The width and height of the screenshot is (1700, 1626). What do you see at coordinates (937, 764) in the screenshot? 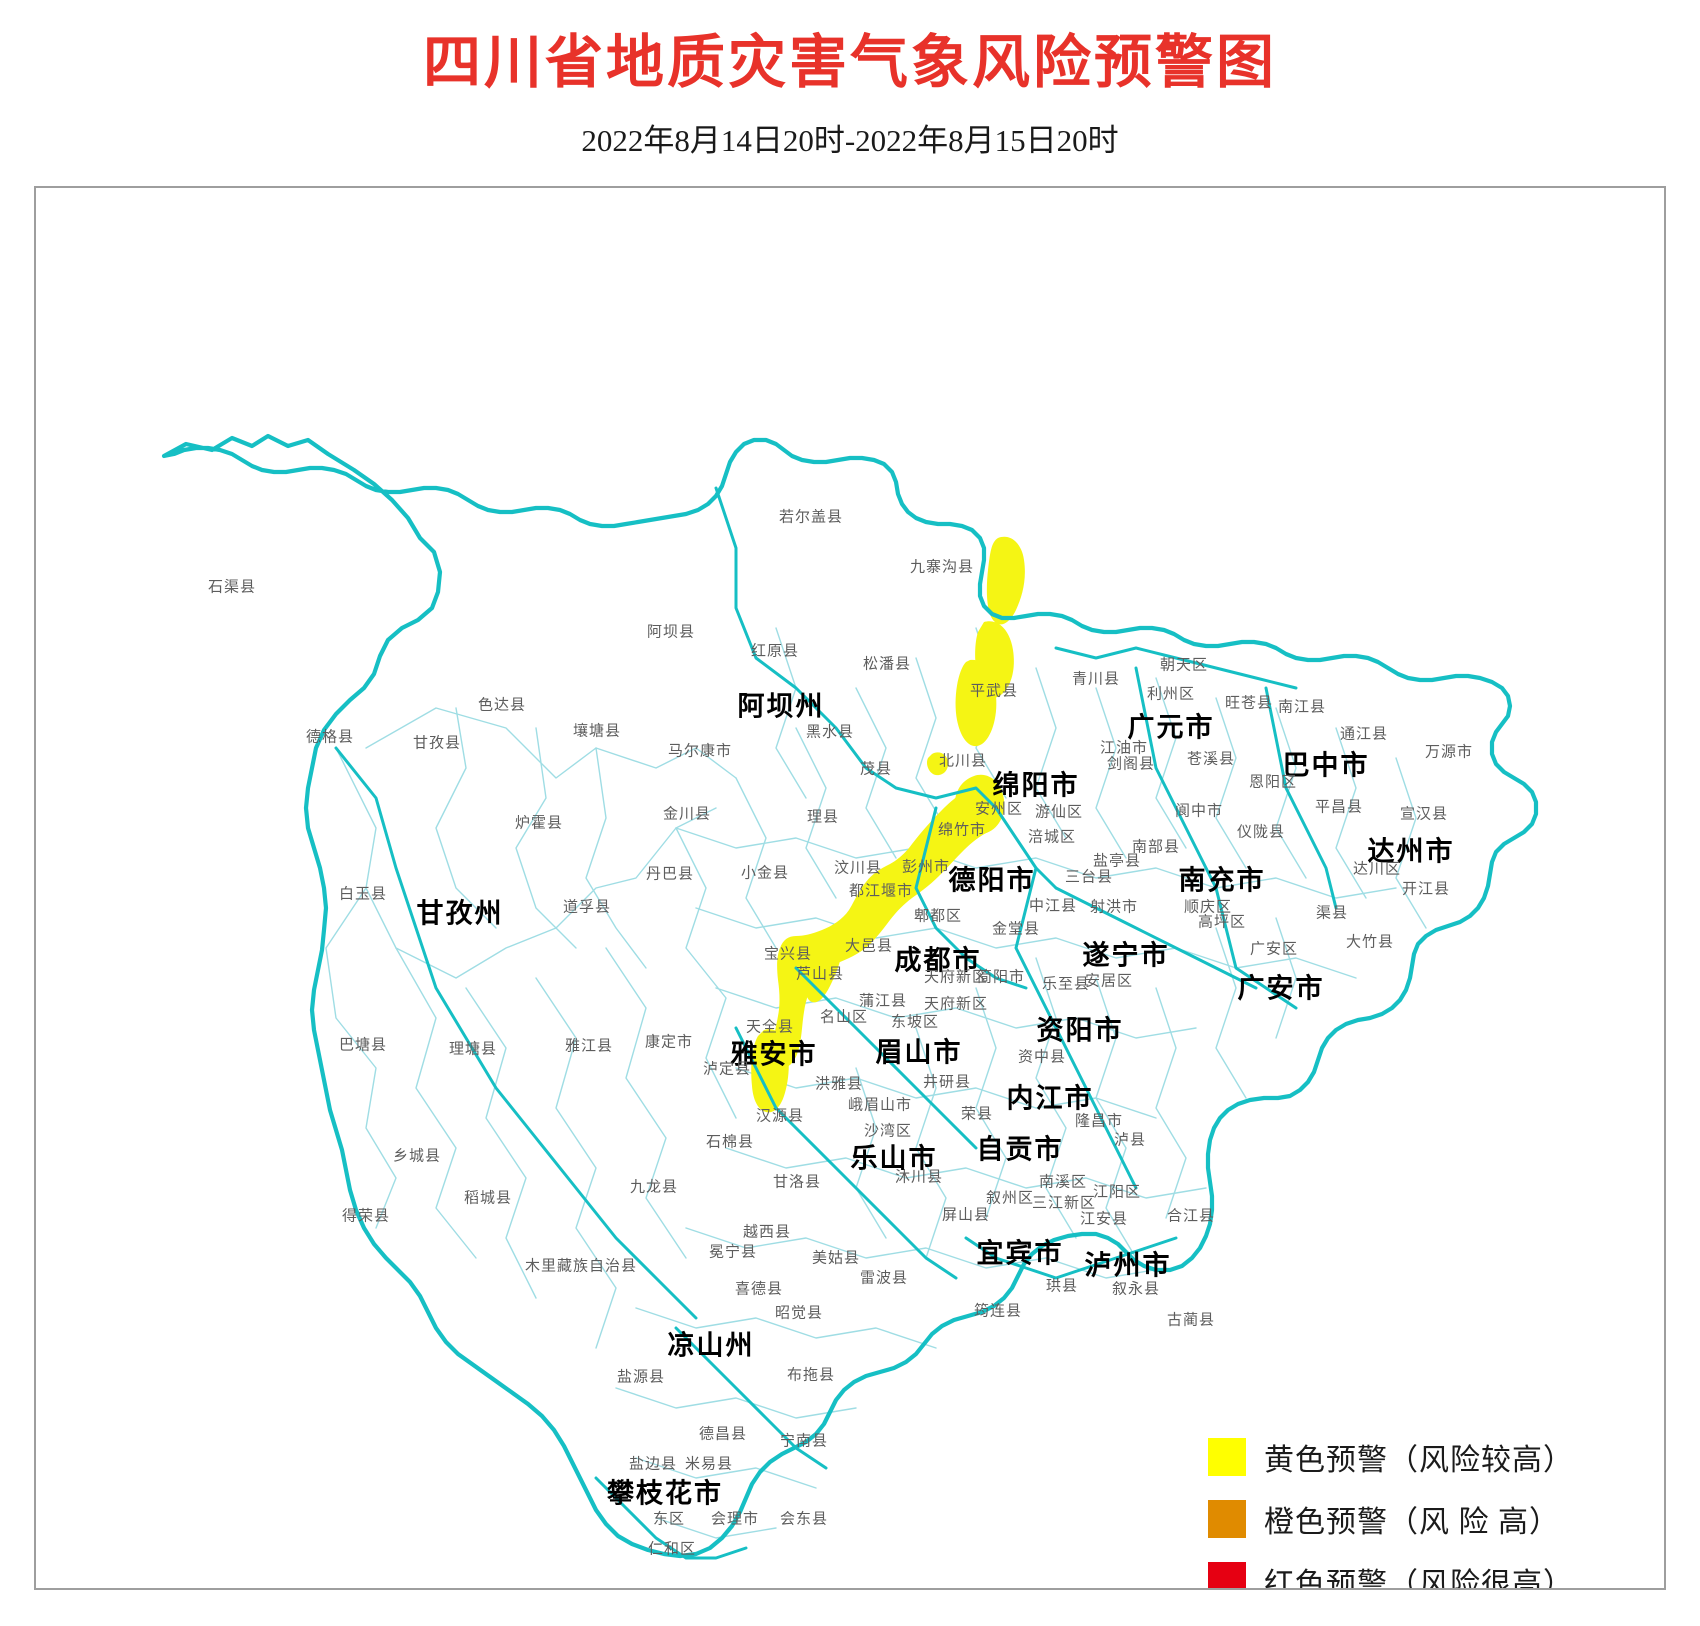
I see `warning-zone-beichuan-spot` at bounding box center [937, 764].